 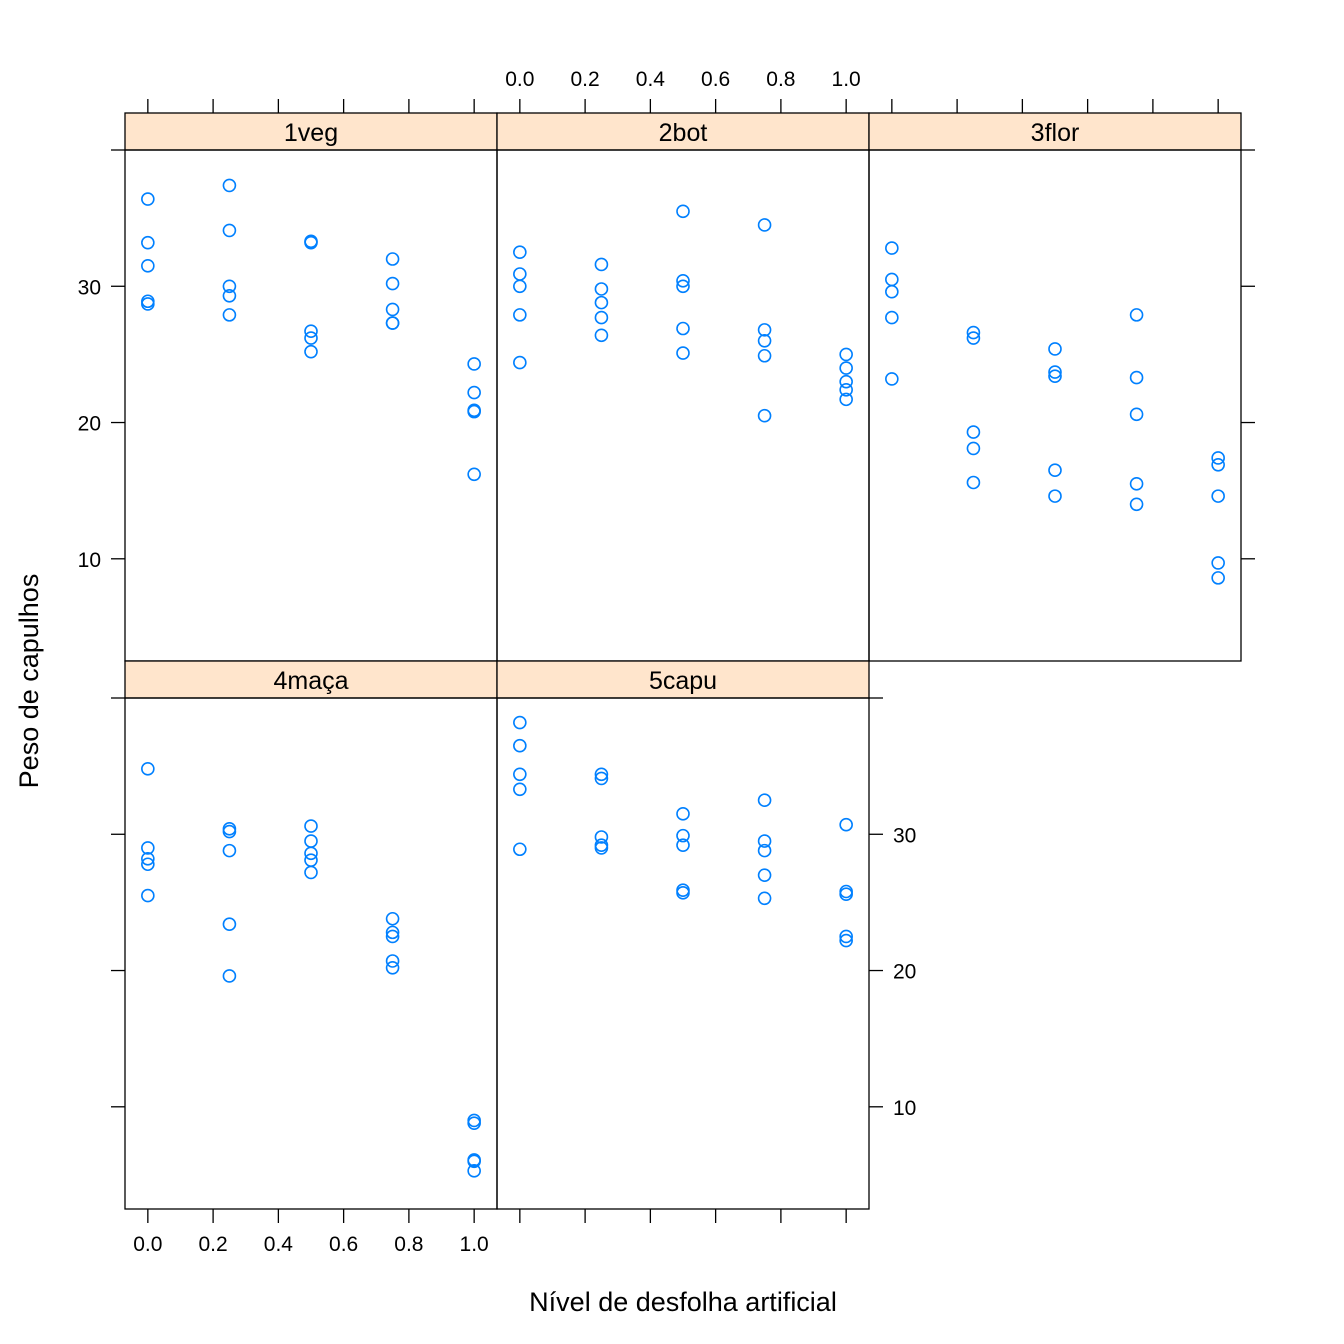 What do you see at coordinates (89, 560) in the screenshot?
I see `y-tick-label: 10` at bounding box center [89, 560].